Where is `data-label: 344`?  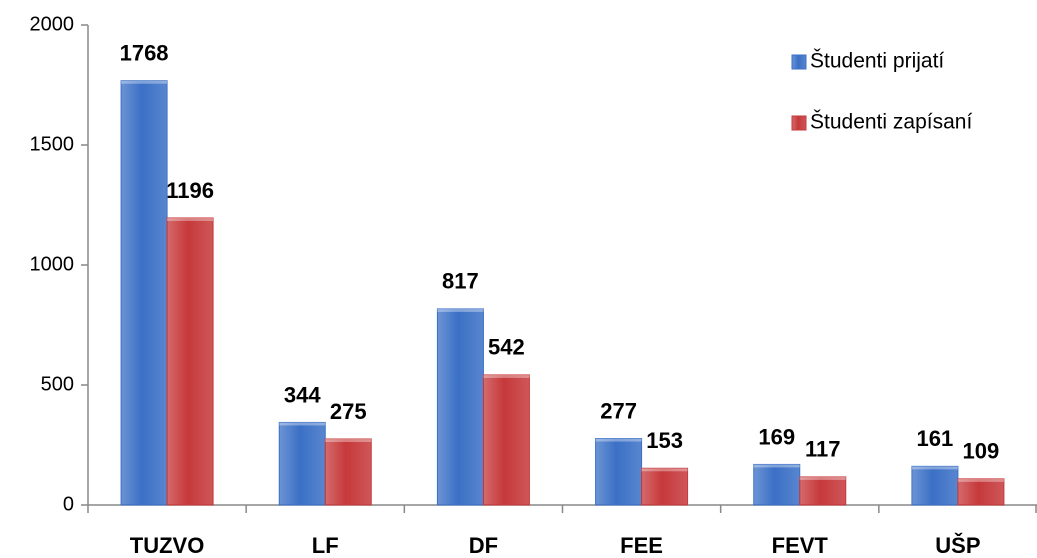 data-label: 344 is located at coordinates (302, 394).